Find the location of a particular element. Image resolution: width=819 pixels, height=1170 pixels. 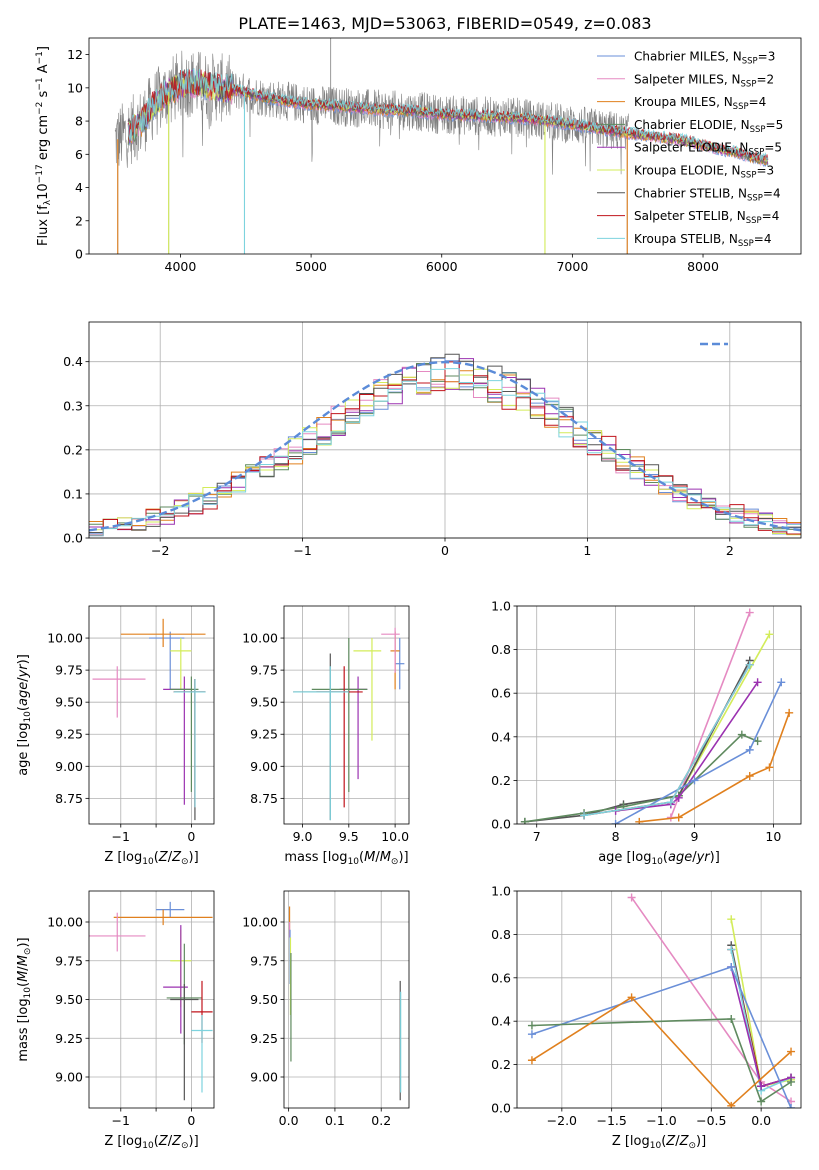

age-vs-mass-ytick-label: 9.75 is located at coordinates (264, 670).